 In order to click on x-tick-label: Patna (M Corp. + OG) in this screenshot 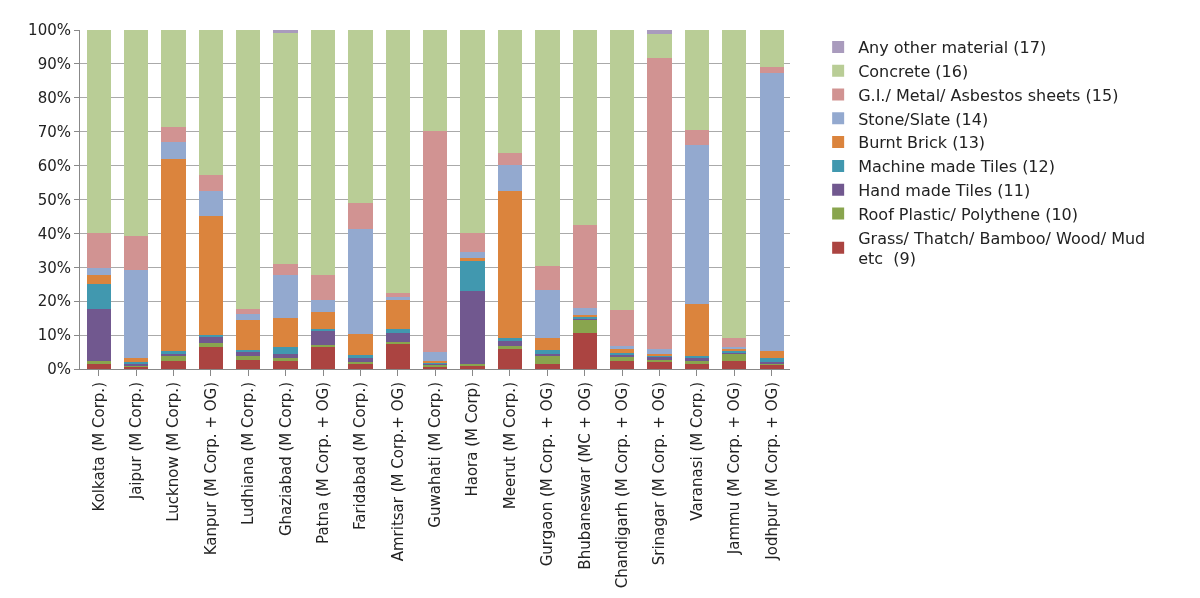, I will do `click(322, 463)`.